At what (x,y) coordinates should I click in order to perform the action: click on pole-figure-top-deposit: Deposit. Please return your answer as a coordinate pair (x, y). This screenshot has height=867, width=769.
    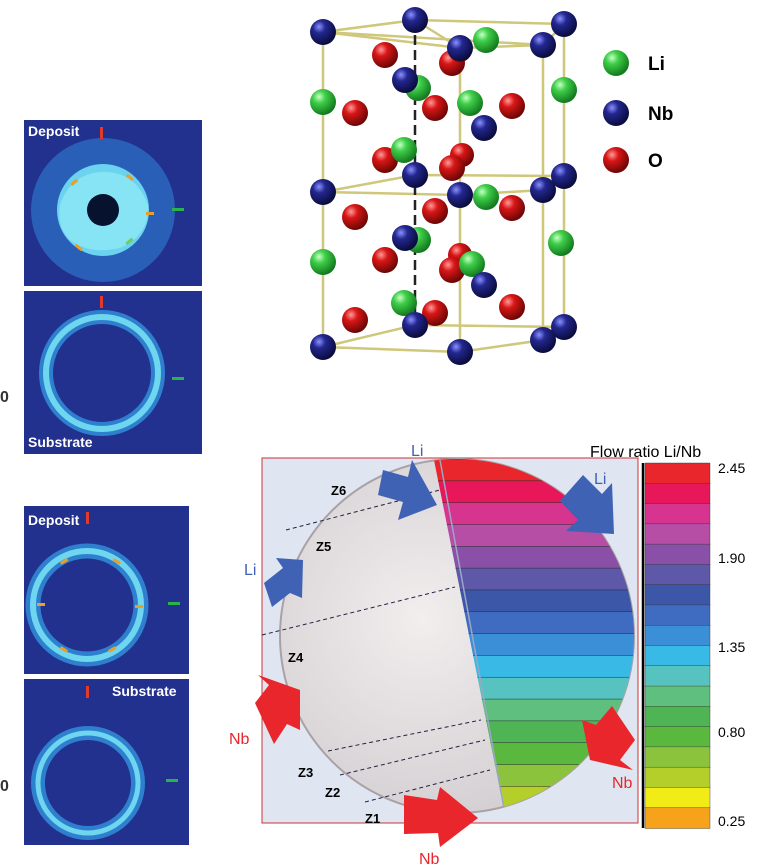
    Looking at the image, I should click on (113, 203).